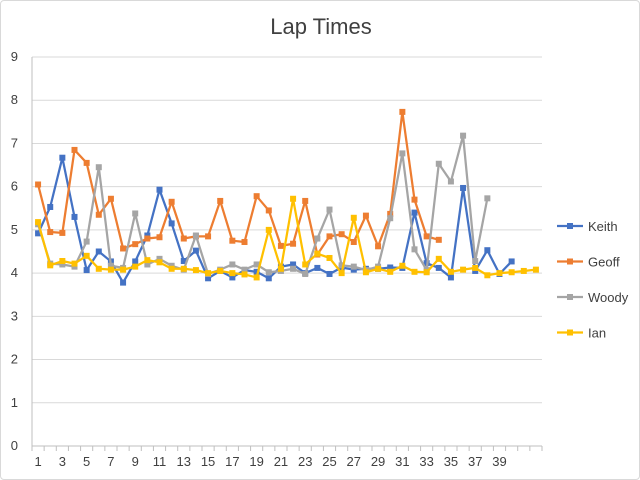 Image resolution: width=640 pixels, height=480 pixels. Describe the element at coordinates (287, 238) in the screenshot. I see `series-ian` at that location.